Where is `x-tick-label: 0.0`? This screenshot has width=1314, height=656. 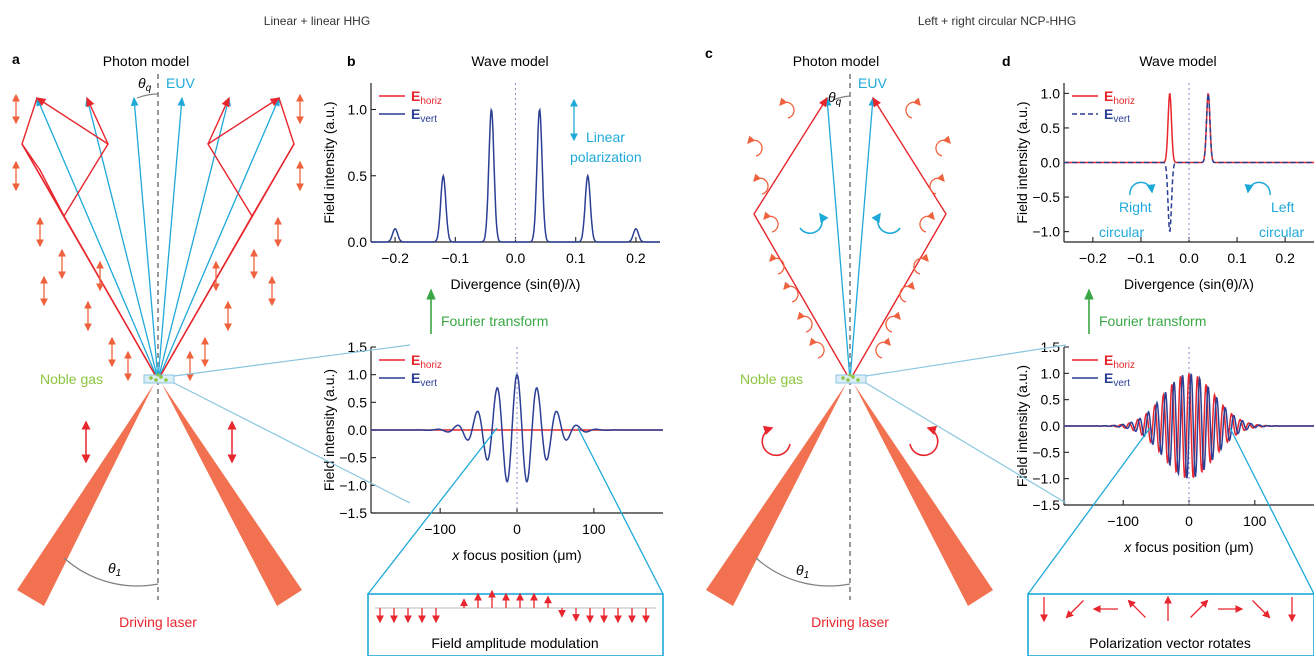 x-tick-label: 0.0 is located at coordinates (1189, 258).